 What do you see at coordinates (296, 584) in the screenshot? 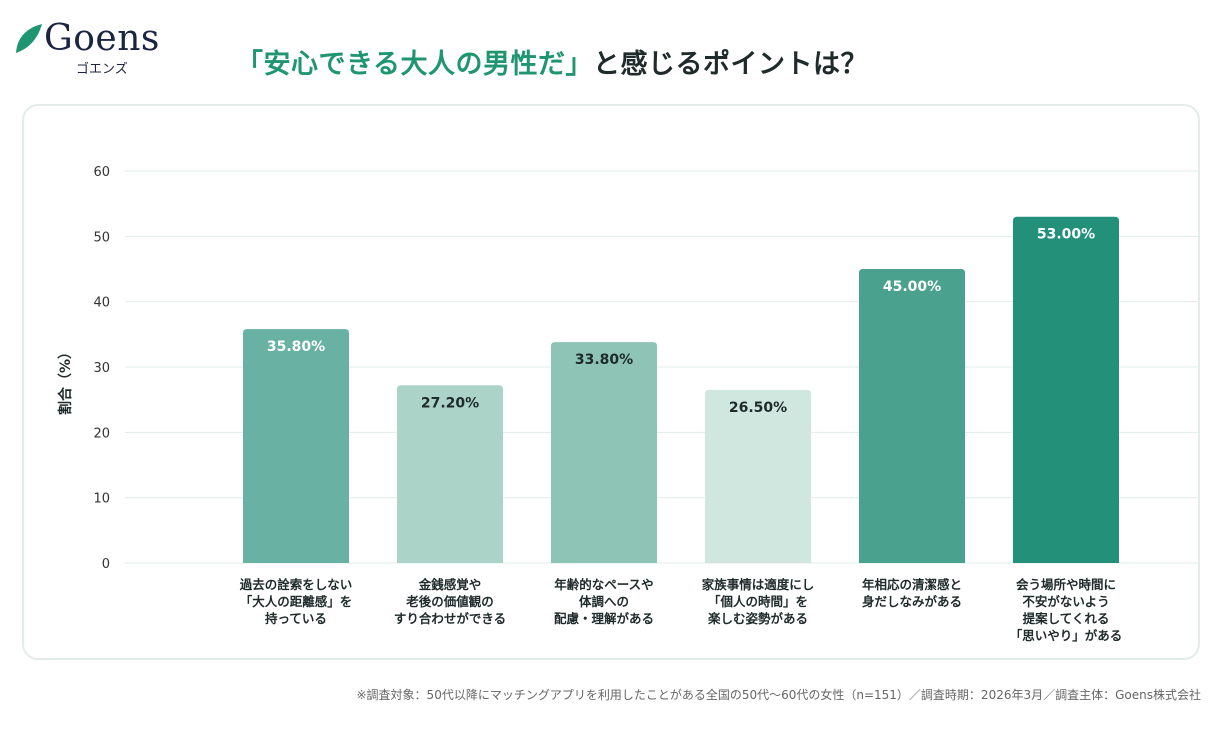
I see `x-tick-label: 過去の詮索をしない` at bounding box center [296, 584].